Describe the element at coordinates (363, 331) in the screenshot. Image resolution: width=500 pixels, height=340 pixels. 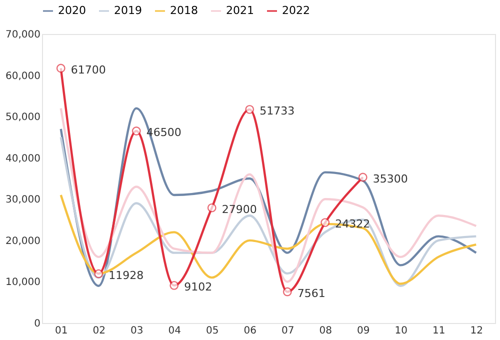
I see `x-tick-label: 09` at that location.